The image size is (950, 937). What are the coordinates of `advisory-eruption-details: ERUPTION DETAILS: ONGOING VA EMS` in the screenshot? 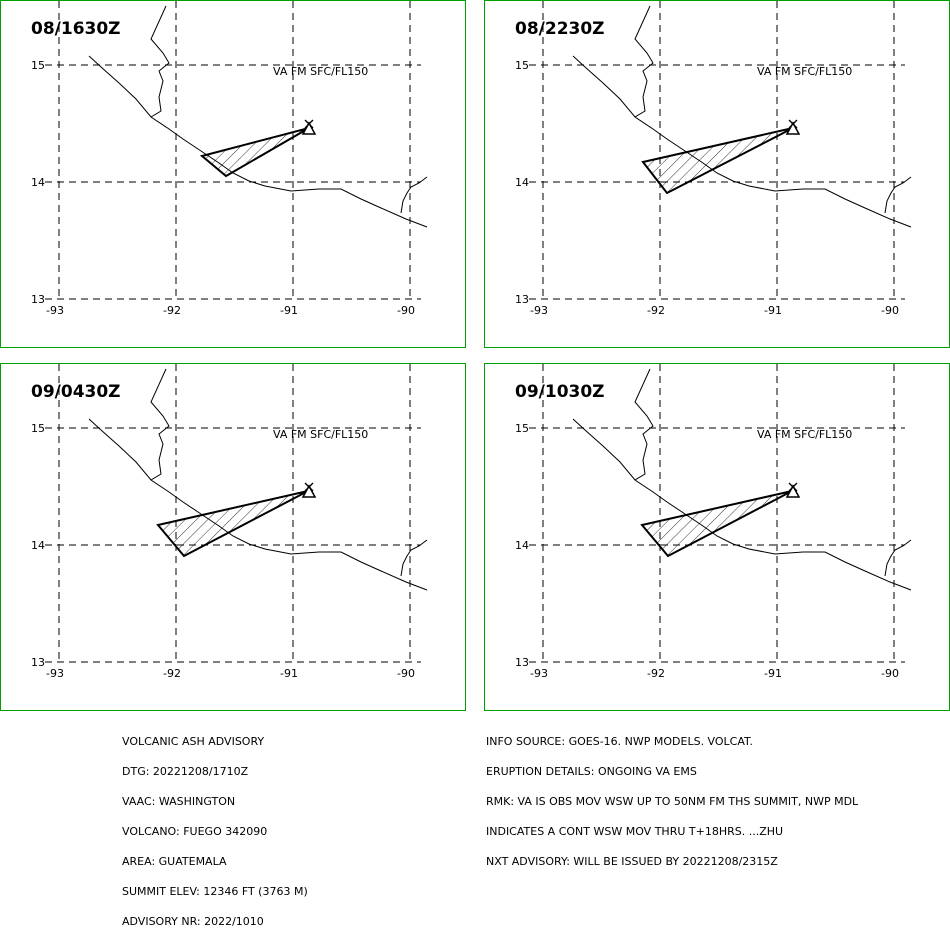 It's located at (591, 771).